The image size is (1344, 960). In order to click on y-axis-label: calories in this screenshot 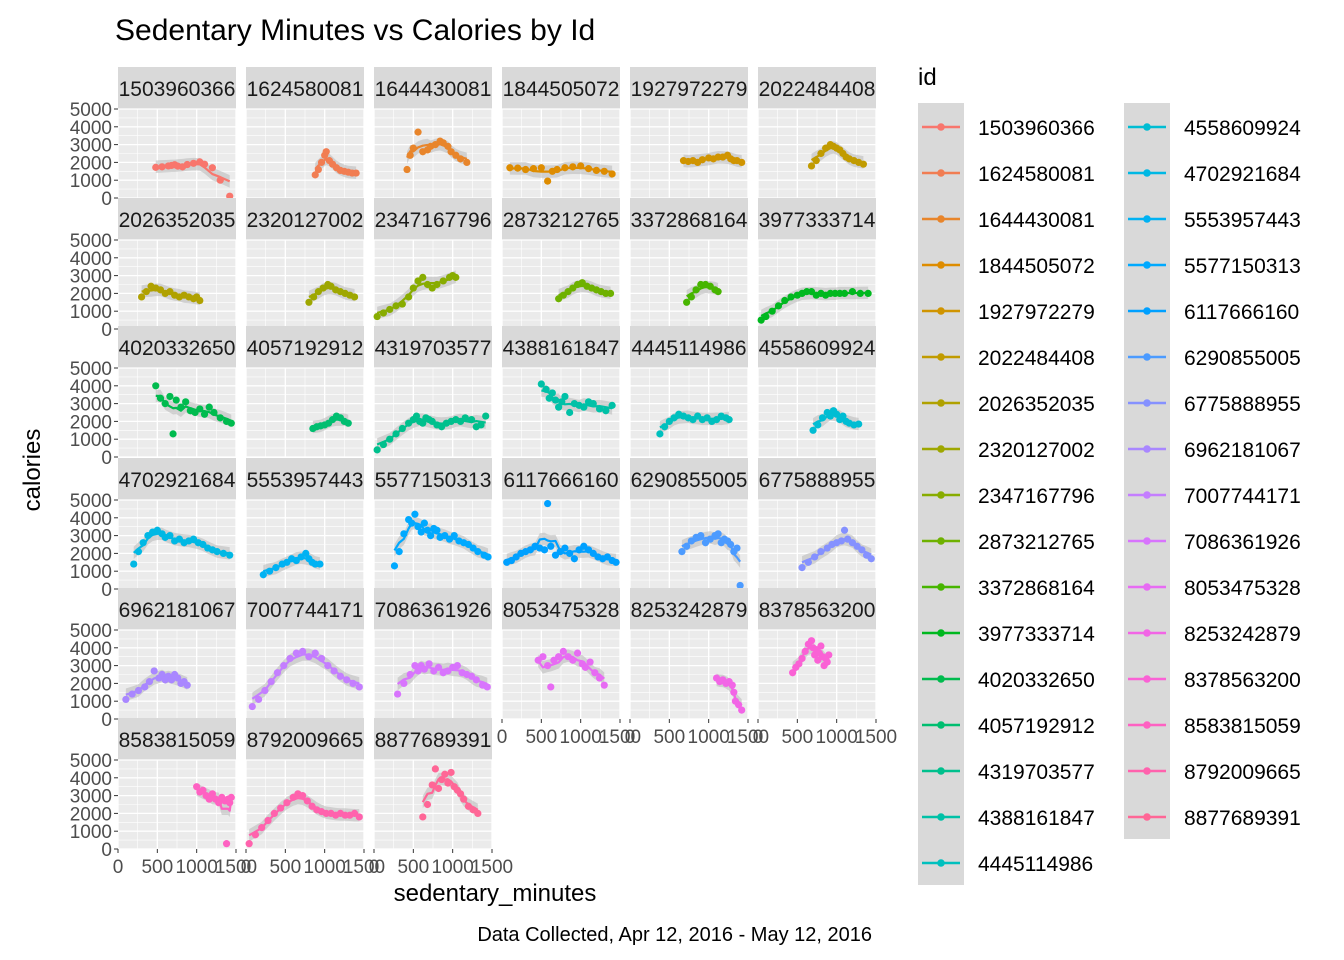, I will do `click(32, 470)`.